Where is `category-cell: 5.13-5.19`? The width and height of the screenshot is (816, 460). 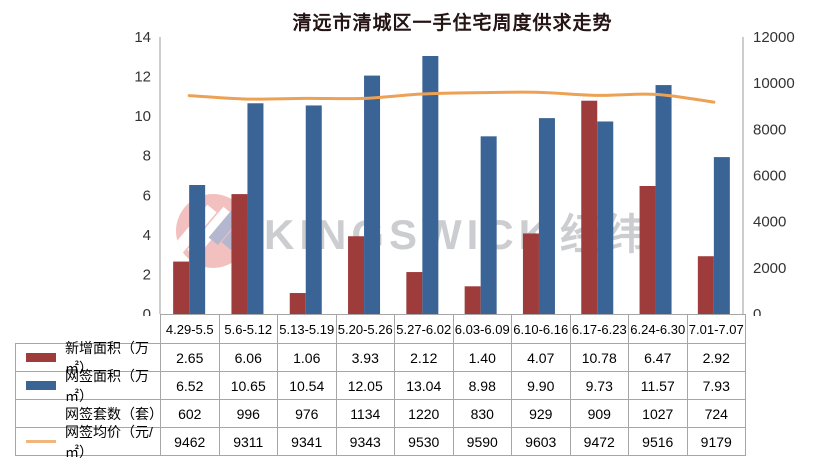
category-cell: 5.13-5.19 is located at coordinates (307, 329).